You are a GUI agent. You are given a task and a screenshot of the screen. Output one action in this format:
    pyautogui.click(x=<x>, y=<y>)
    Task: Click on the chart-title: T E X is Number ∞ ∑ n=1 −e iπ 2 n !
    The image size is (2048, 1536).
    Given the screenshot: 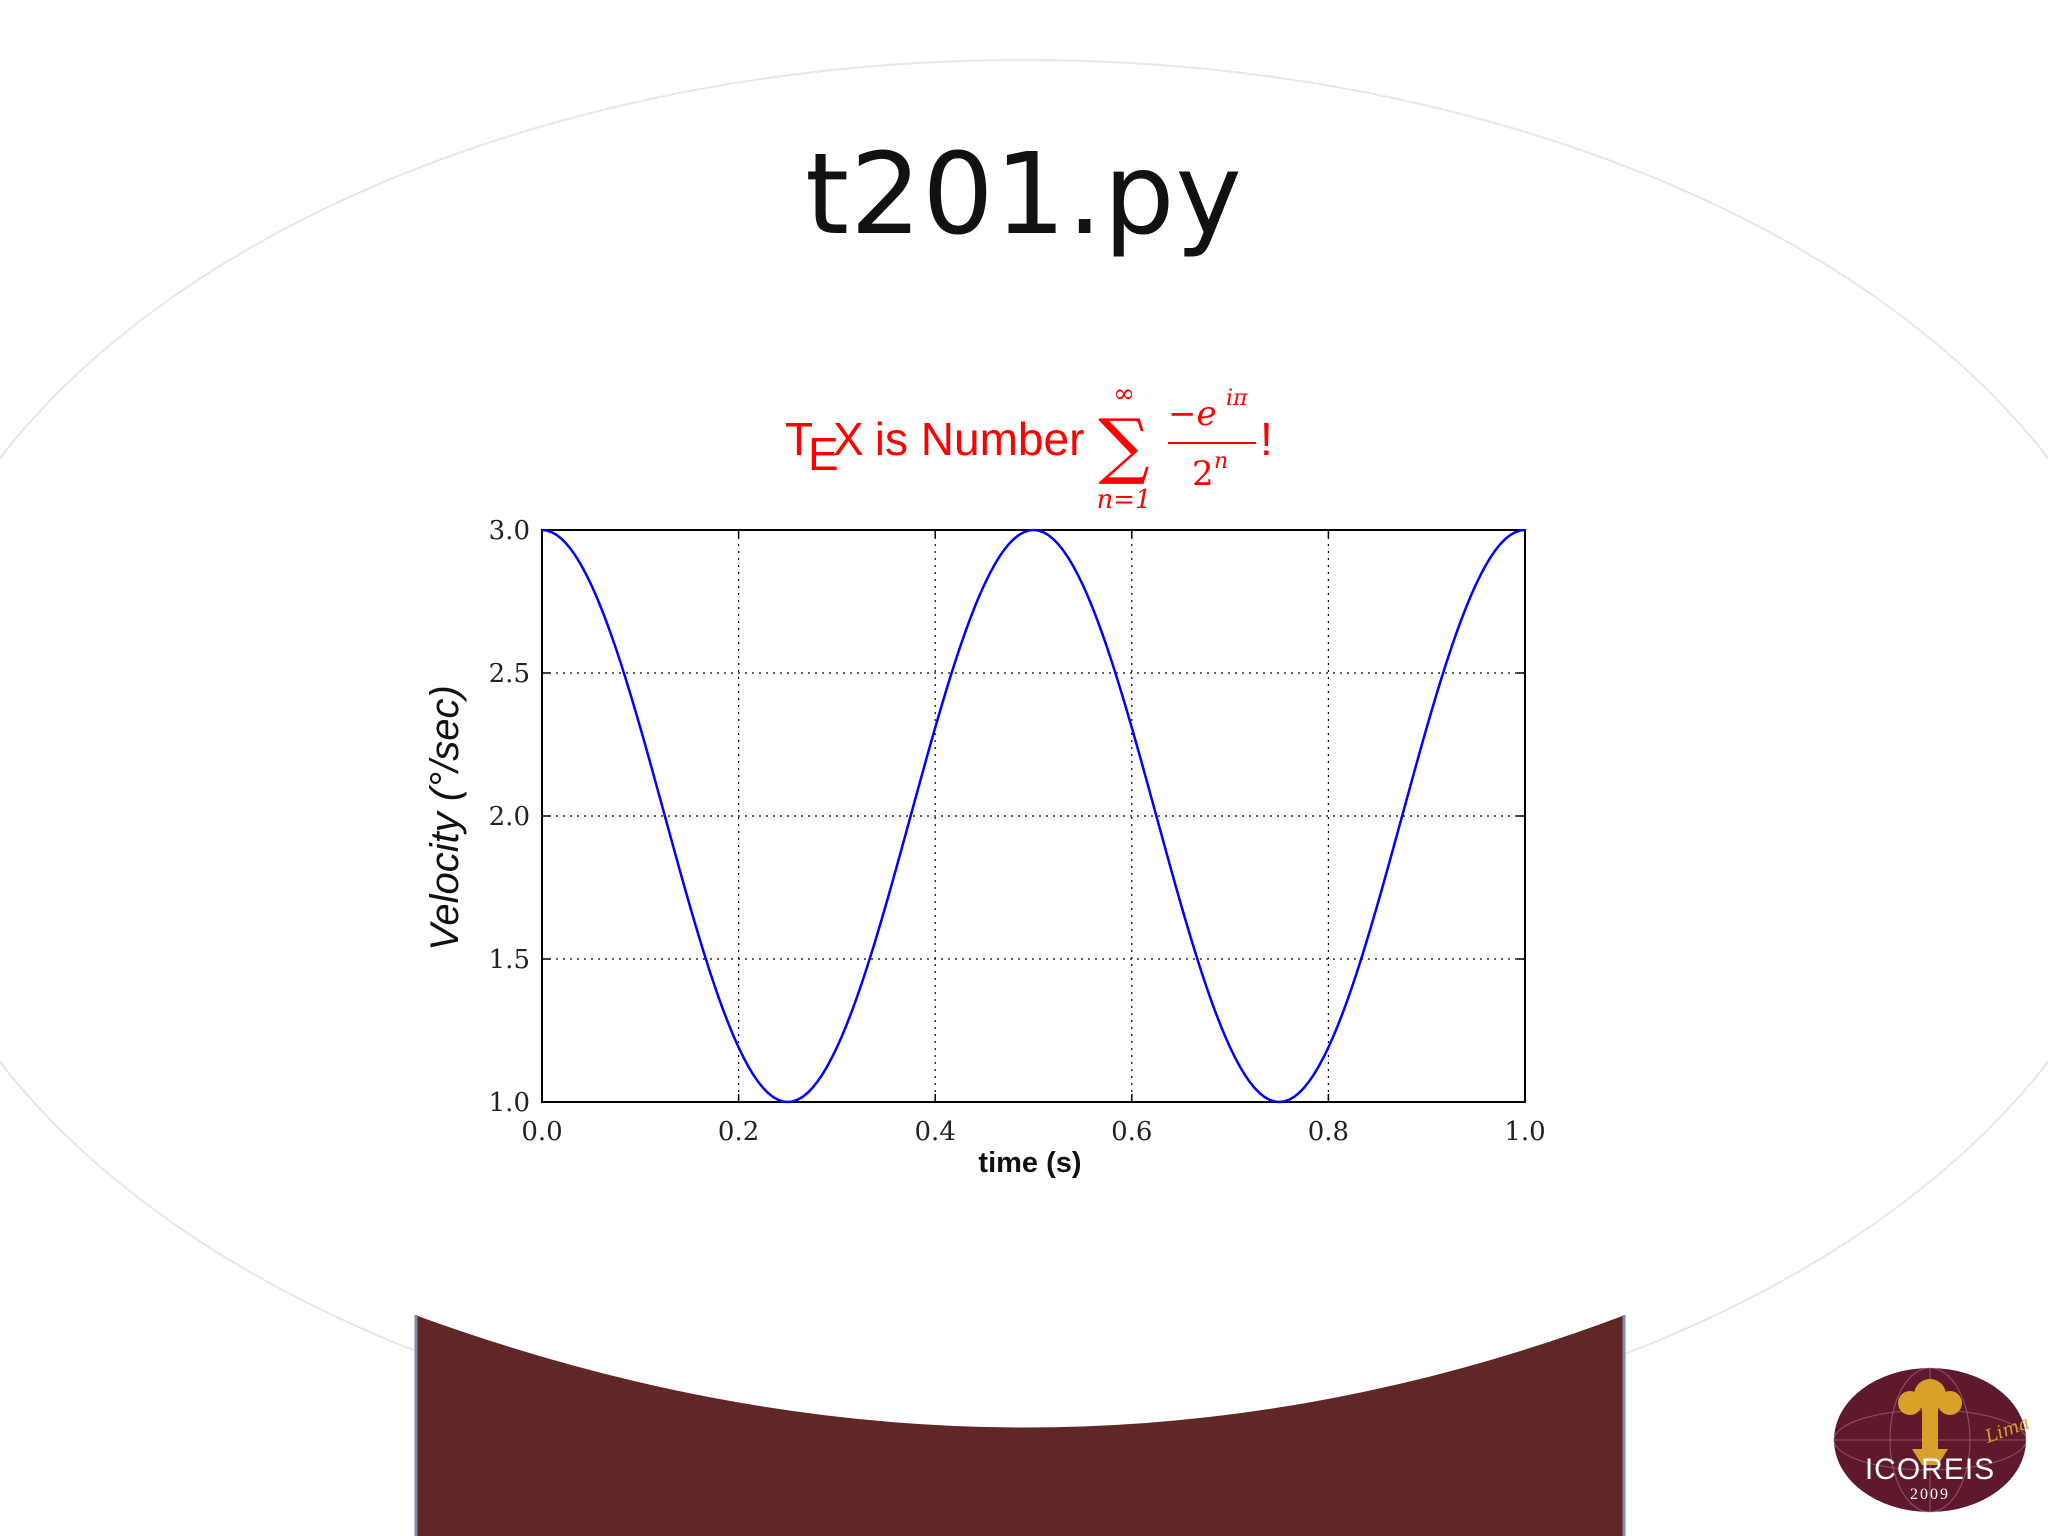 What is the action you would take?
    pyautogui.click(x=1029, y=447)
    